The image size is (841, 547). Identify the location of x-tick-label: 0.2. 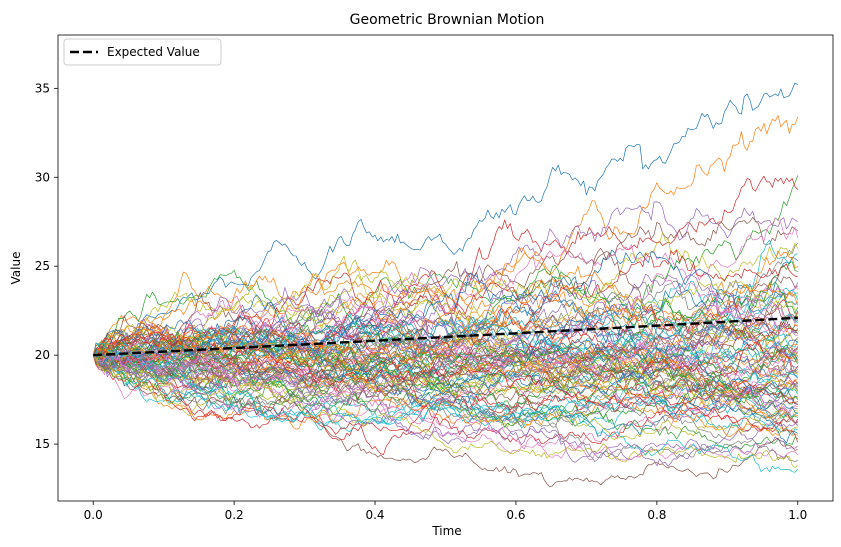
(234, 515).